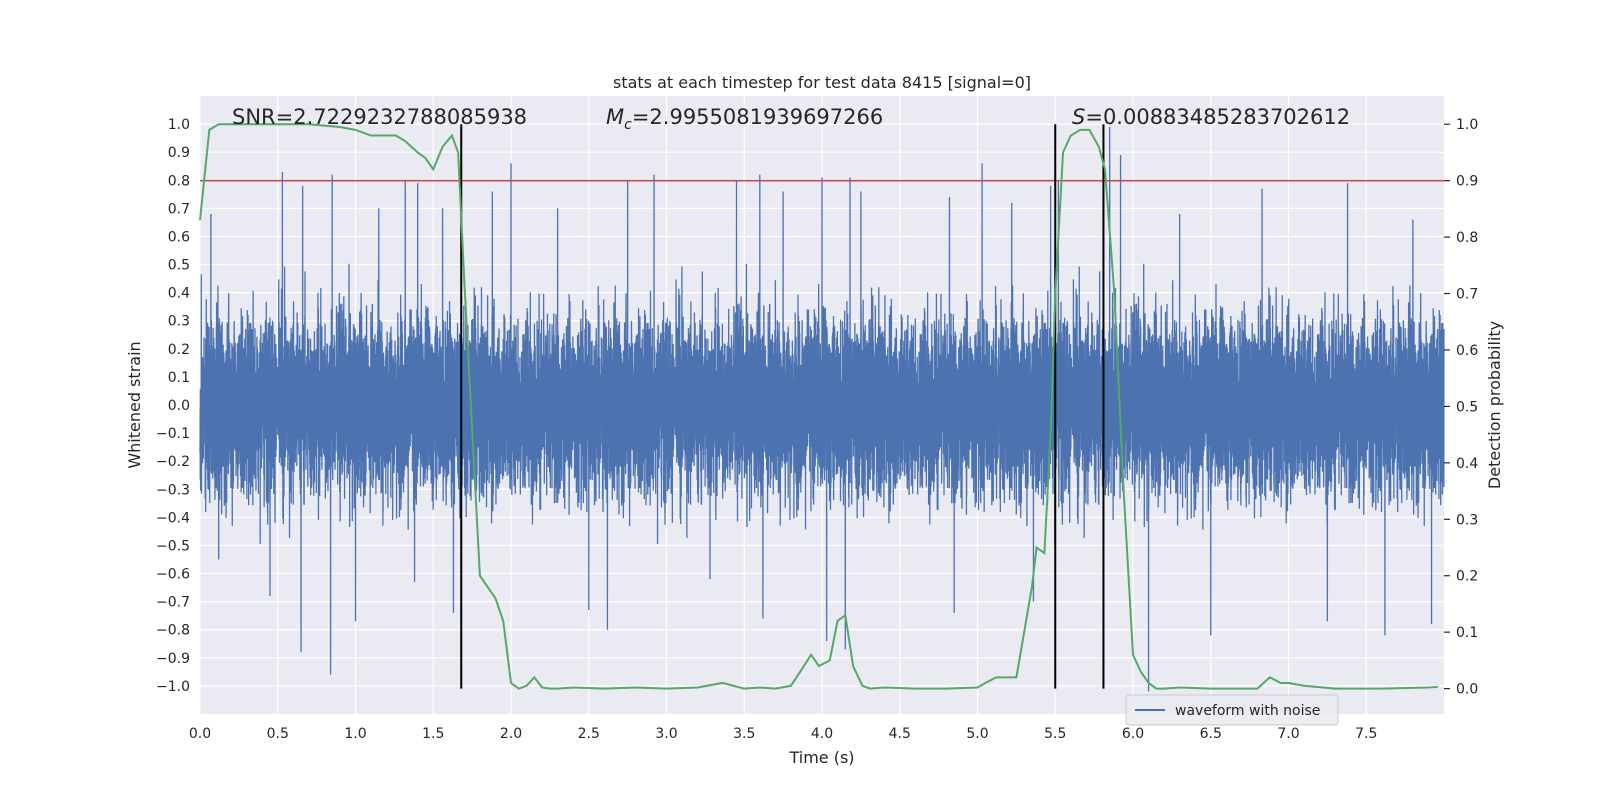 The height and width of the screenshot is (800, 1600). Describe the element at coordinates (433, 734) in the screenshot. I see `x-tick-label: 1.5` at that location.